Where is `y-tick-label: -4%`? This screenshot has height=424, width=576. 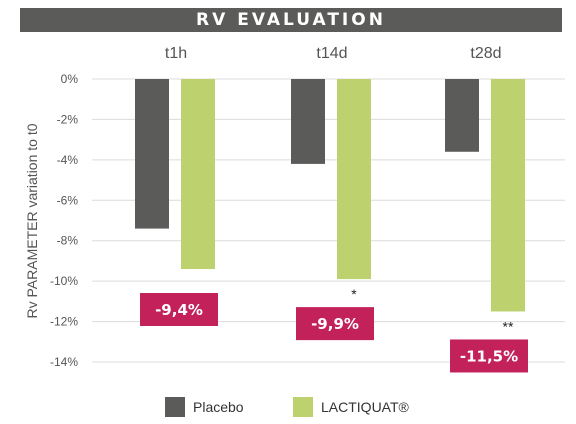 y-tick-label: -4% is located at coordinates (68, 160).